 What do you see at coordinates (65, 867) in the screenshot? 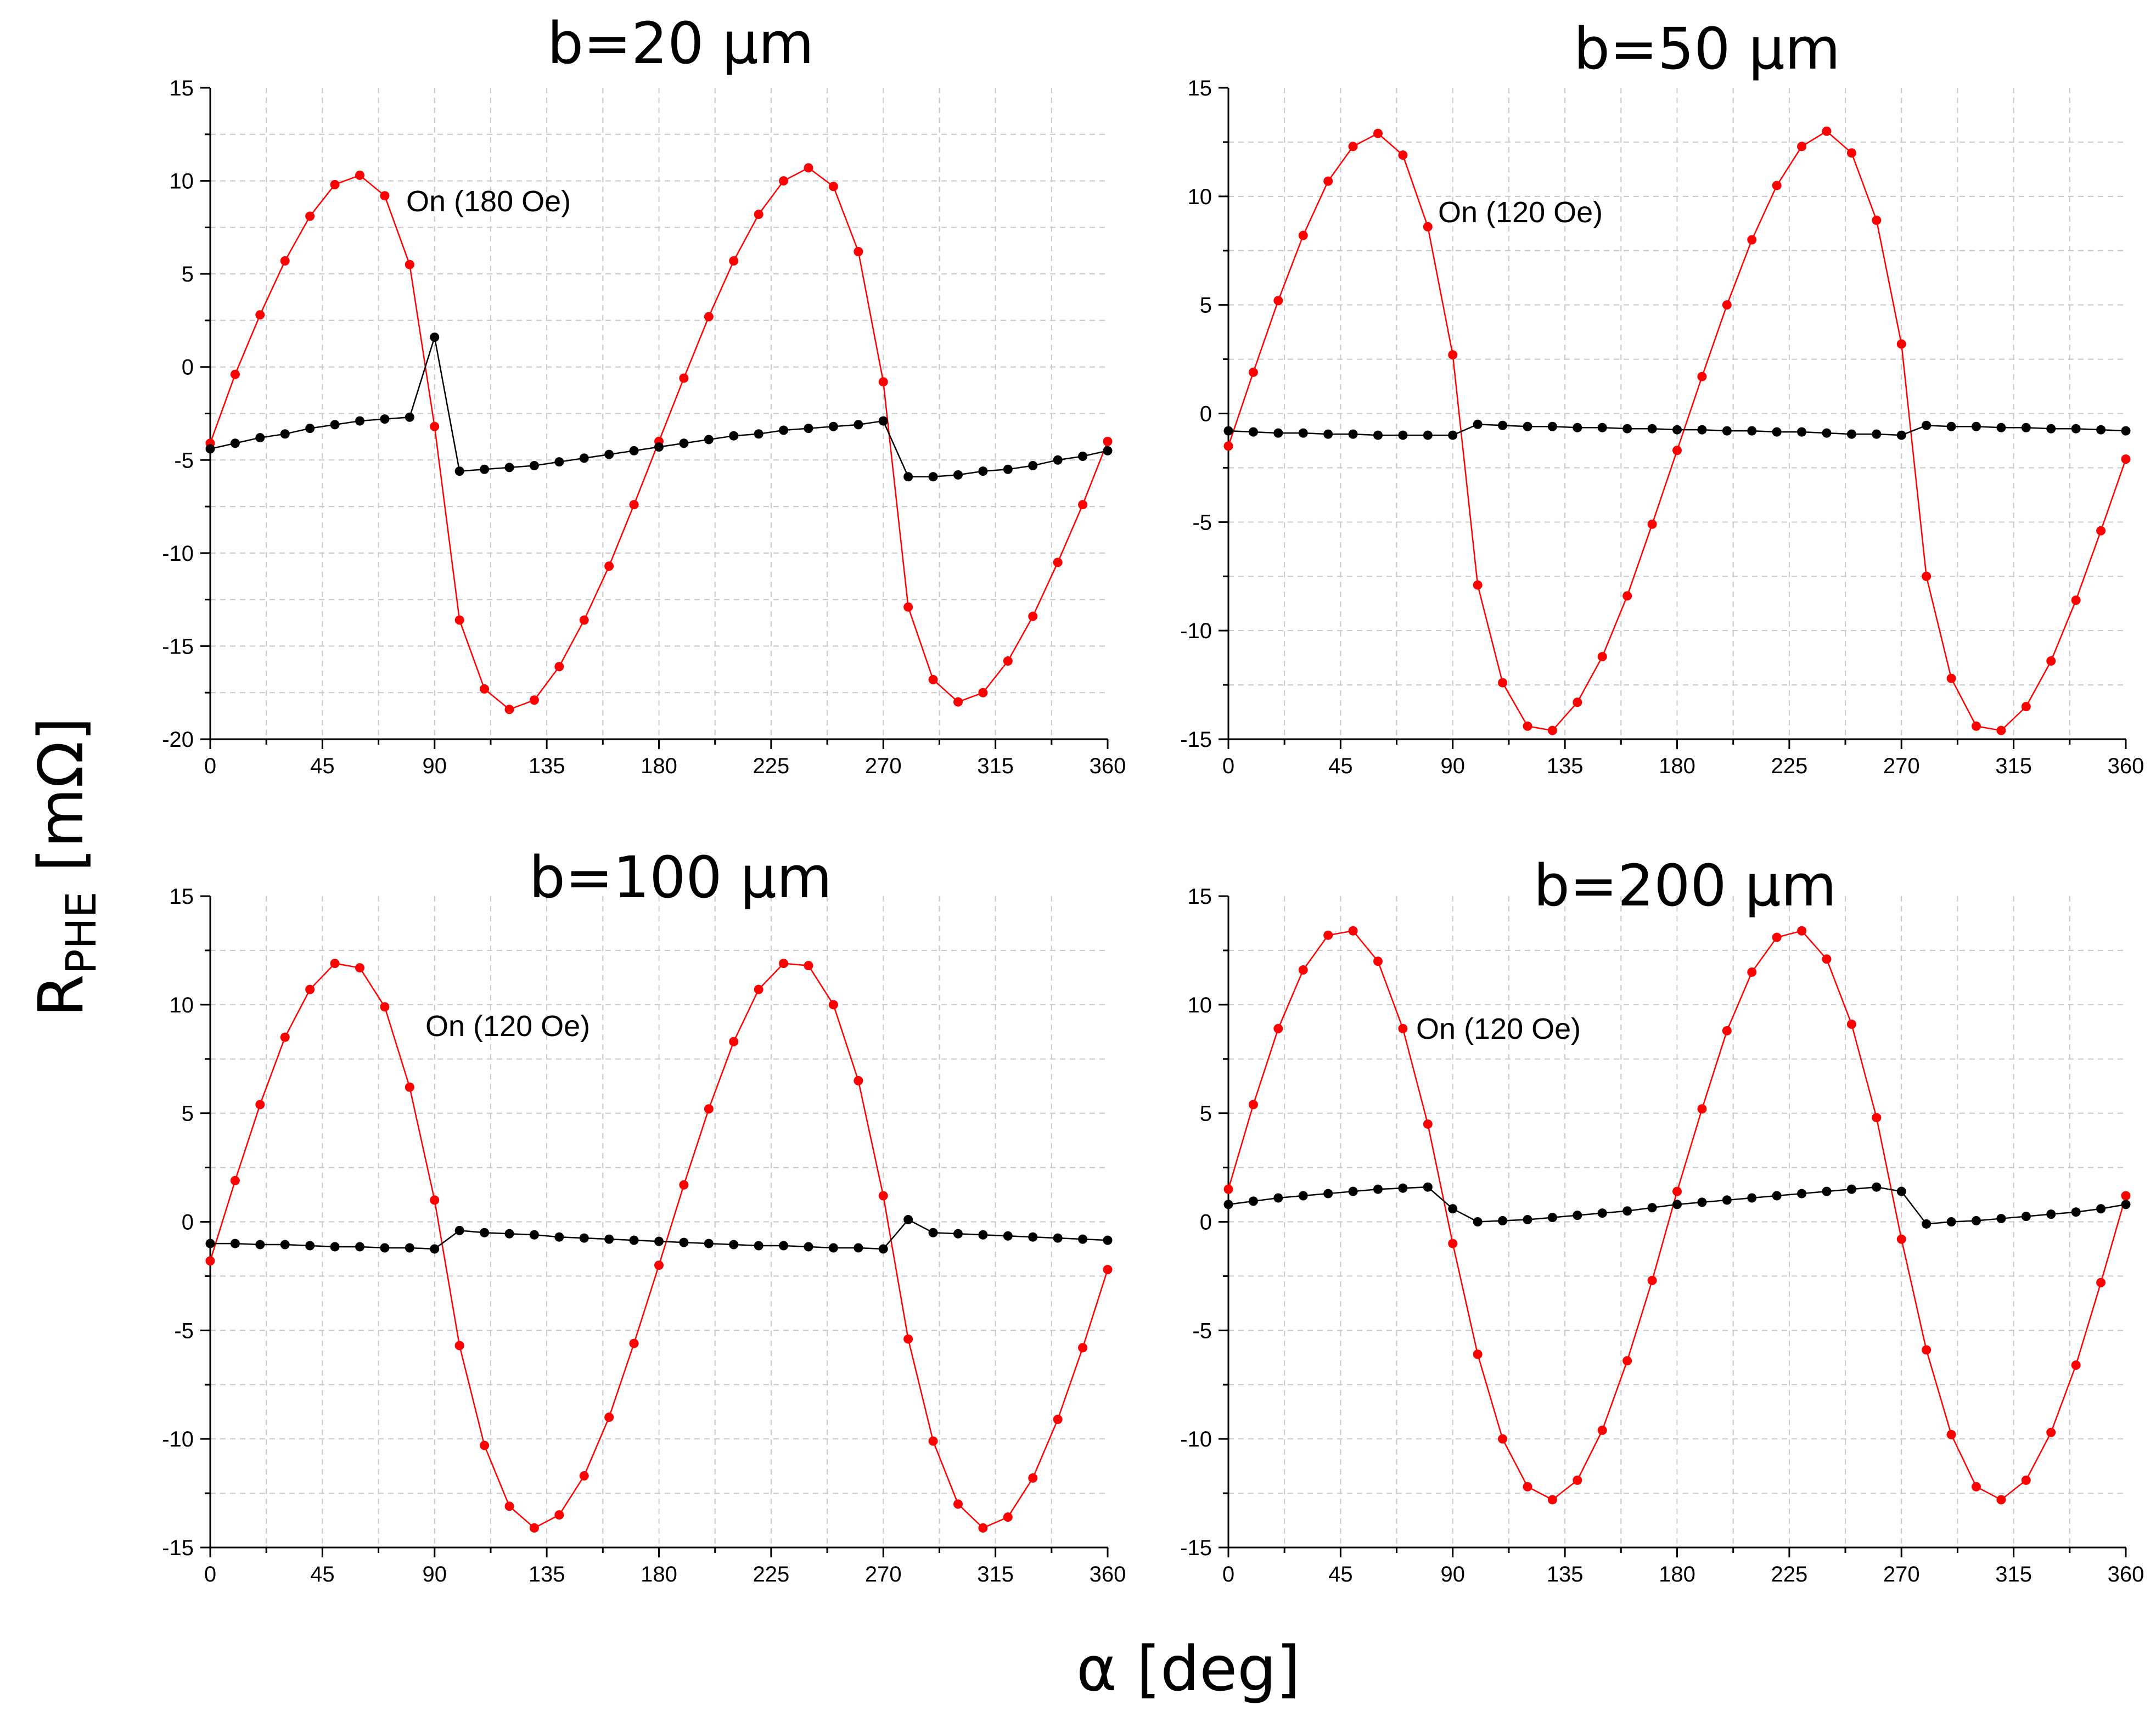
I see `y-axis-label: RPHE [mΩ]` at bounding box center [65, 867].